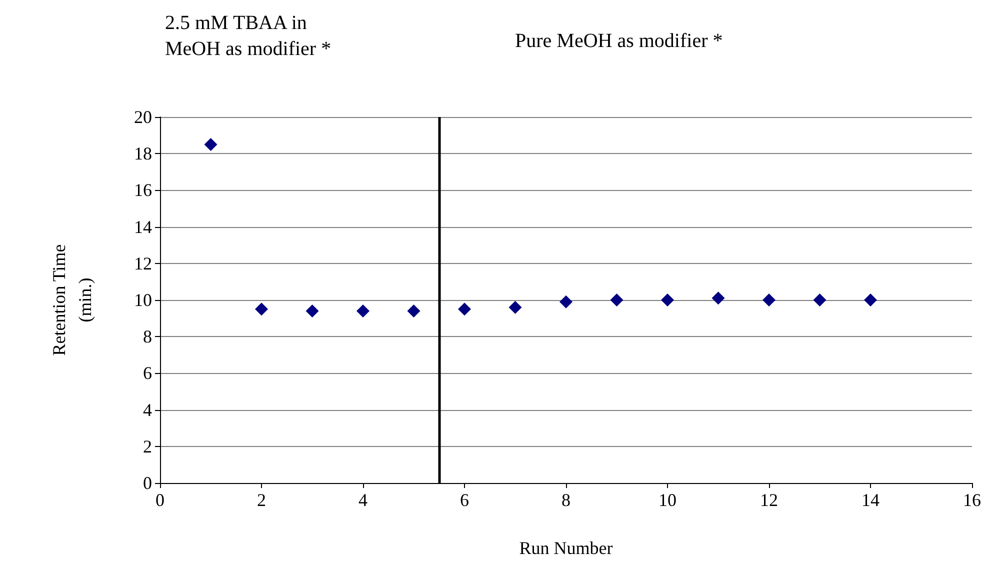  Describe the element at coordinates (160, 500) in the screenshot. I see `x-tick-label: 0` at that location.